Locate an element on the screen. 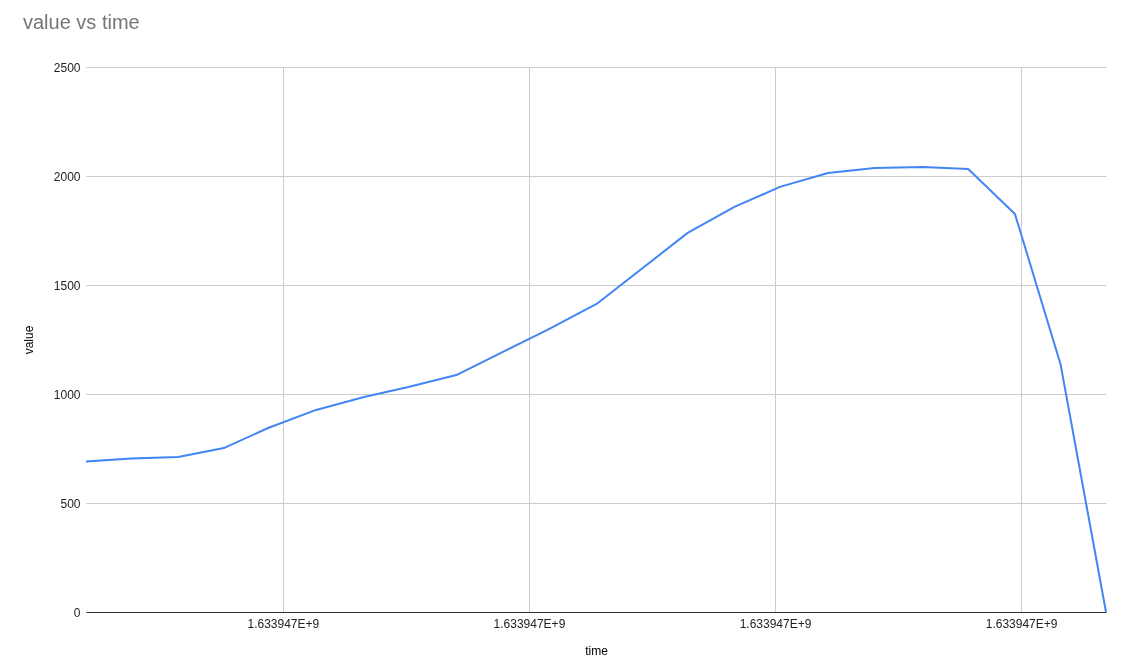 The width and height of the screenshot is (1121, 661). y-tick-label: 0 is located at coordinates (77, 612).